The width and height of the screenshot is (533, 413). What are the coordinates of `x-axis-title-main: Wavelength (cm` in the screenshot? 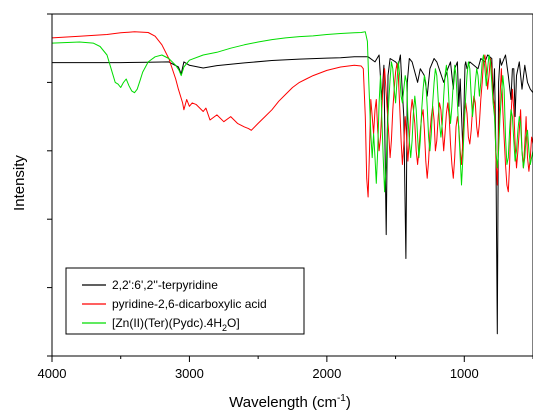 It's located at (283, 402).